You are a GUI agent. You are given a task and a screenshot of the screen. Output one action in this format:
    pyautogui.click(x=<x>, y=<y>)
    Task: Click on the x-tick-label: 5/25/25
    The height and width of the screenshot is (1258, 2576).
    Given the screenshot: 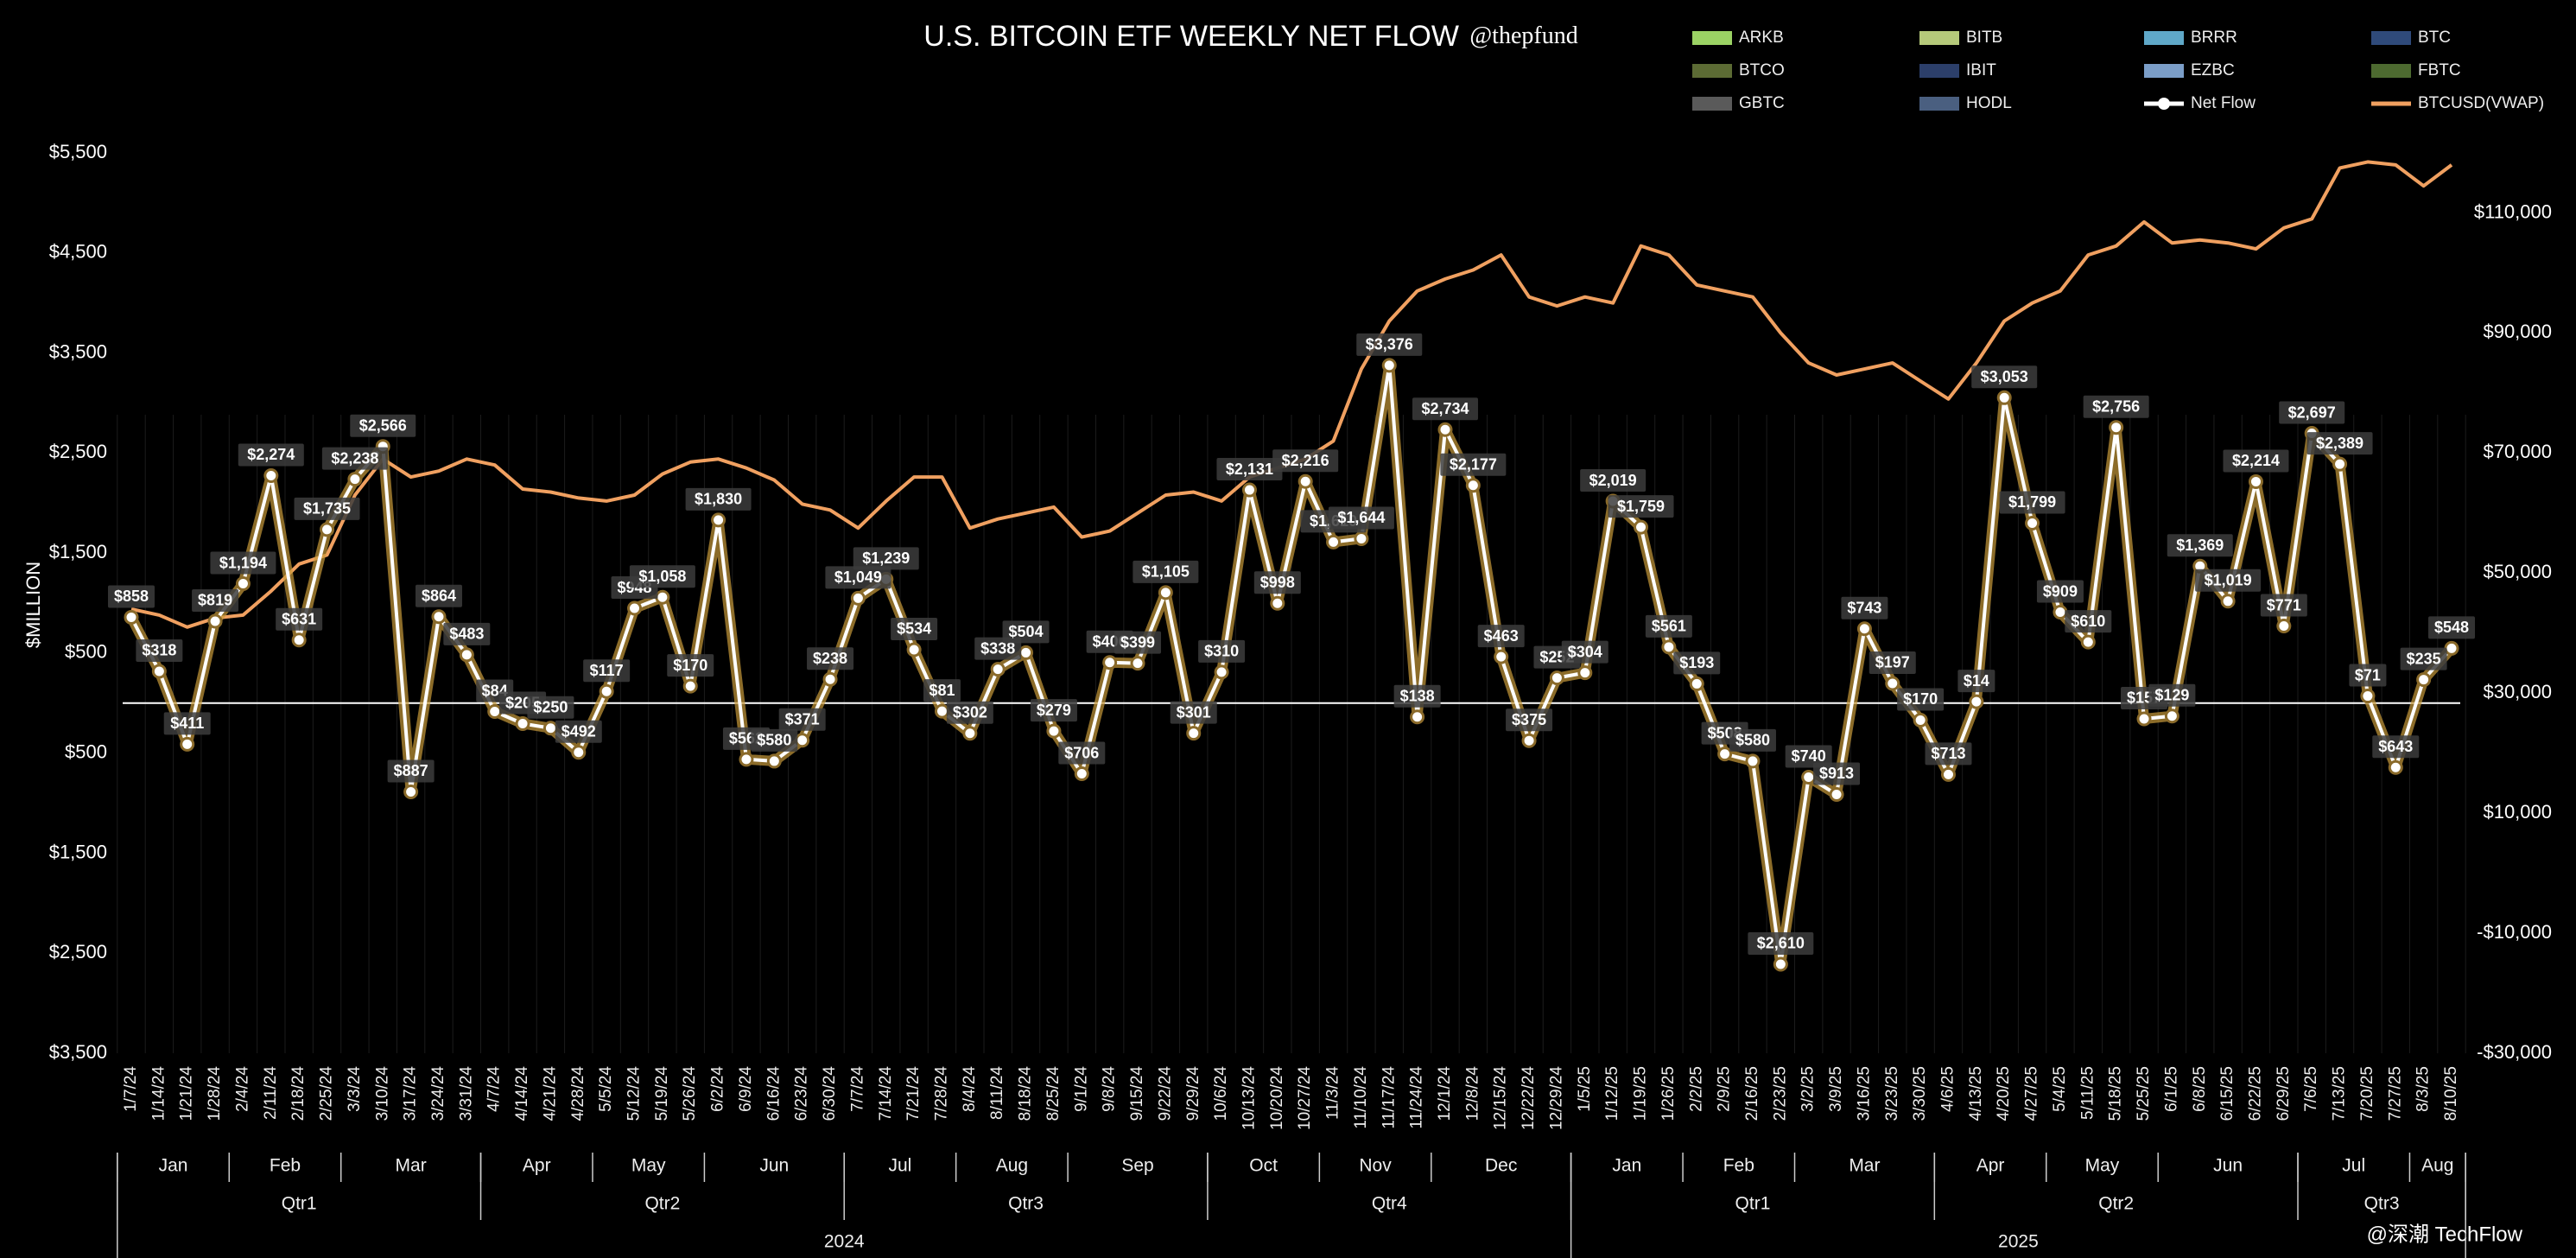 What is the action you would take?
    pyautogui.click(x=2144, y=1093)
    